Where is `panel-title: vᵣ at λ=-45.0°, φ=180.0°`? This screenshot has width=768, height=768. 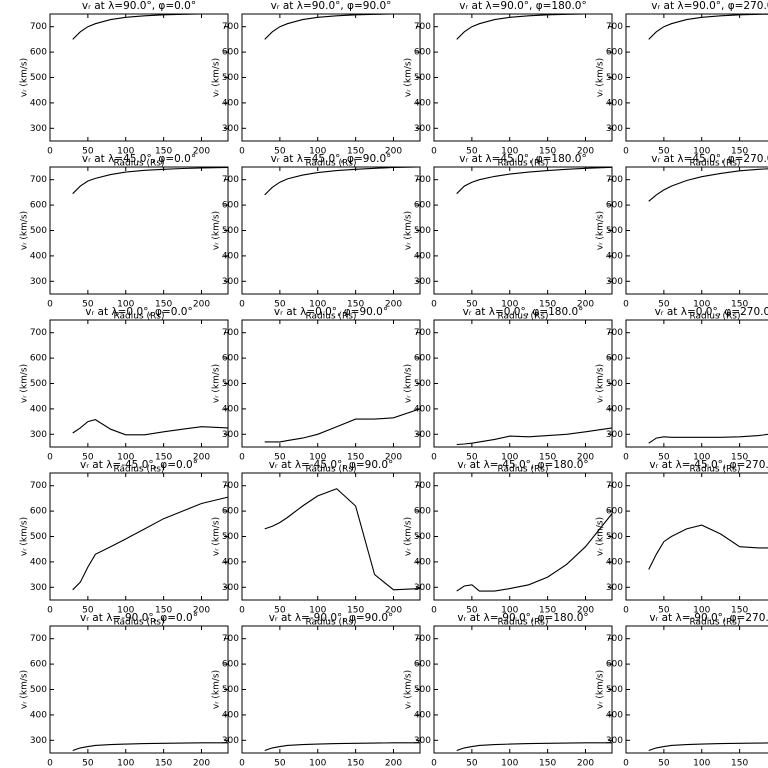
panel-title: vᵣ at λ=-45.0°, φ=180.0° is located at coordinates (522, 465).